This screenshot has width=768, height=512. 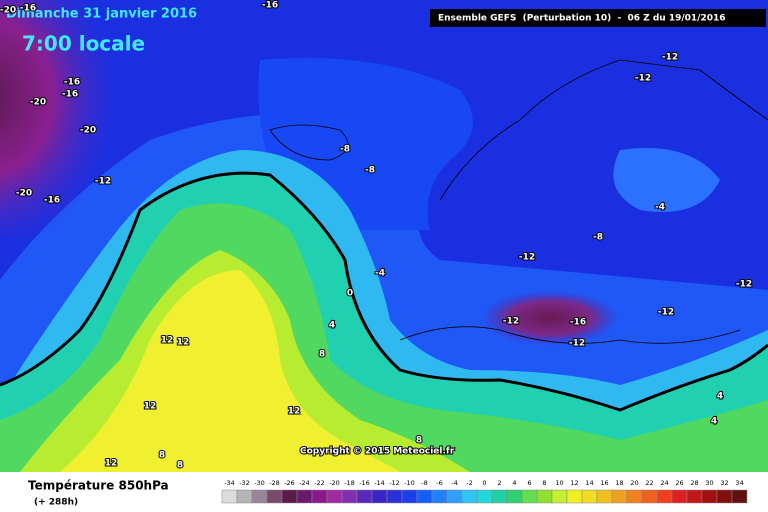 What do you see at coordinates (484, 483) in the screenshot?
I see `scale-label: 0` at bounding box center [484, 483].